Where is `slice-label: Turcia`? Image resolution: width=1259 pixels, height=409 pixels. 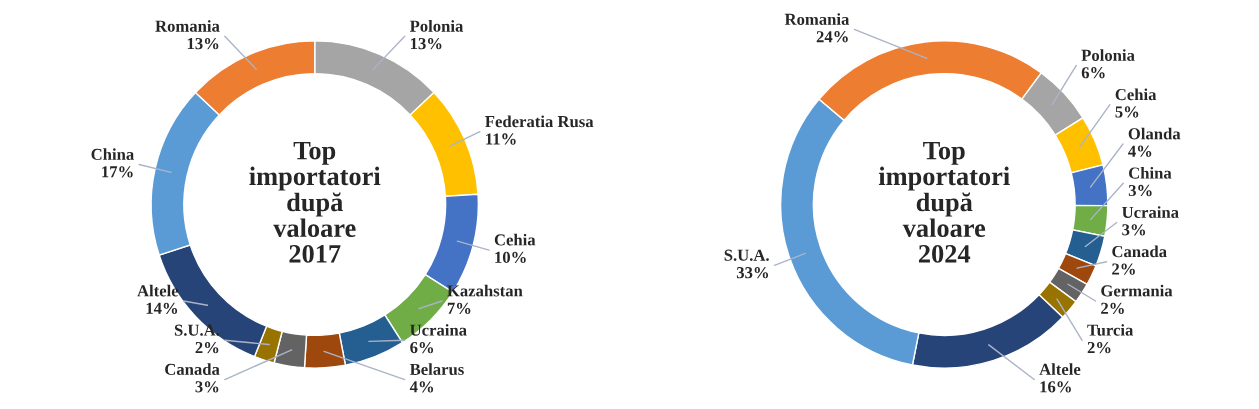 slice-label: Turcia is located at coordinates (1110, 330).